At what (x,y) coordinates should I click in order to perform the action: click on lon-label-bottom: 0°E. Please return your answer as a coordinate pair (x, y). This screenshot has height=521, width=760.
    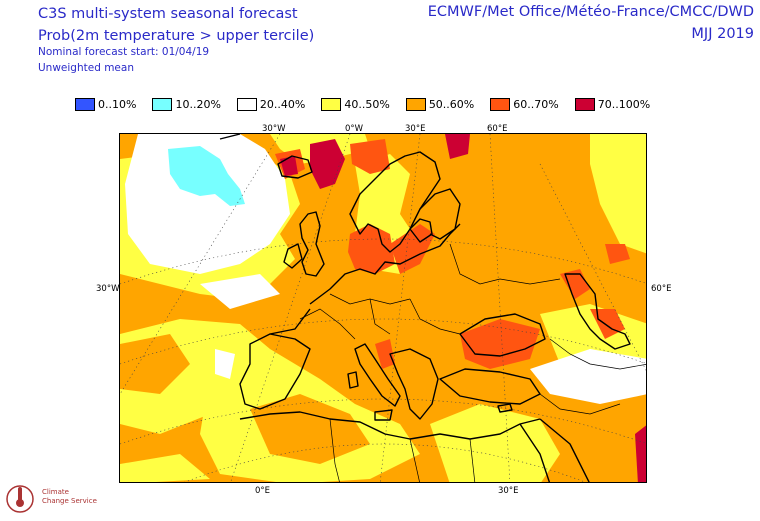
    Looking at the image, I should click on (263, 491).